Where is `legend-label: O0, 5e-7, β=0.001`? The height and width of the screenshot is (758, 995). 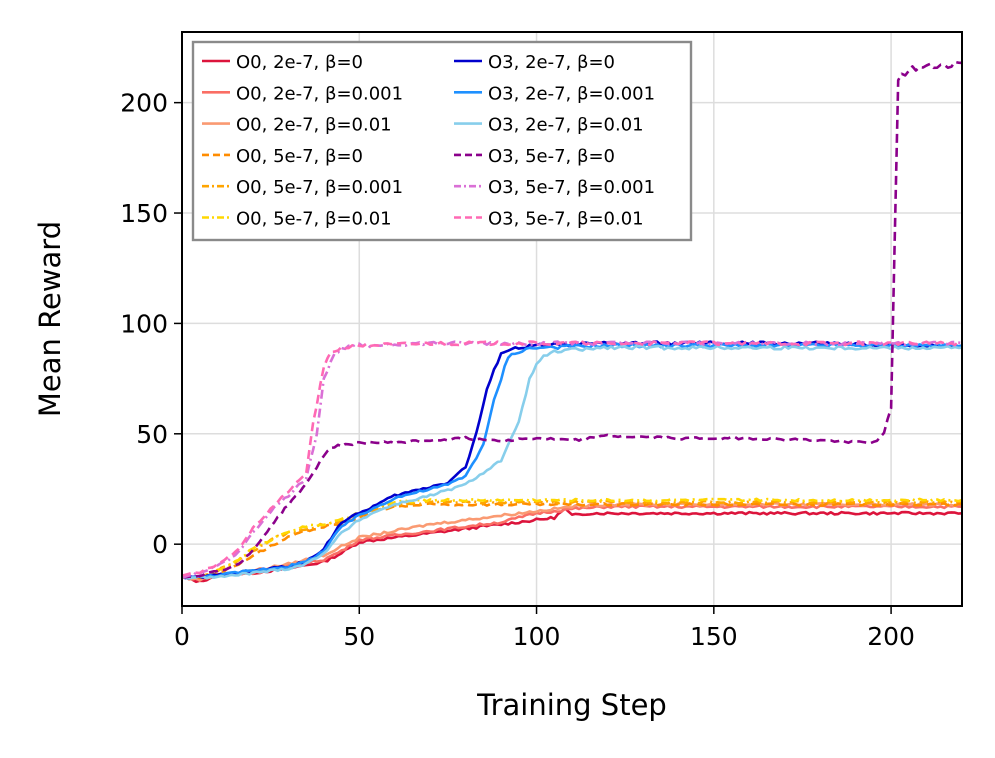 legend-label: O0, 5e-7, β=0.001 is located at coordinates (319, 187).